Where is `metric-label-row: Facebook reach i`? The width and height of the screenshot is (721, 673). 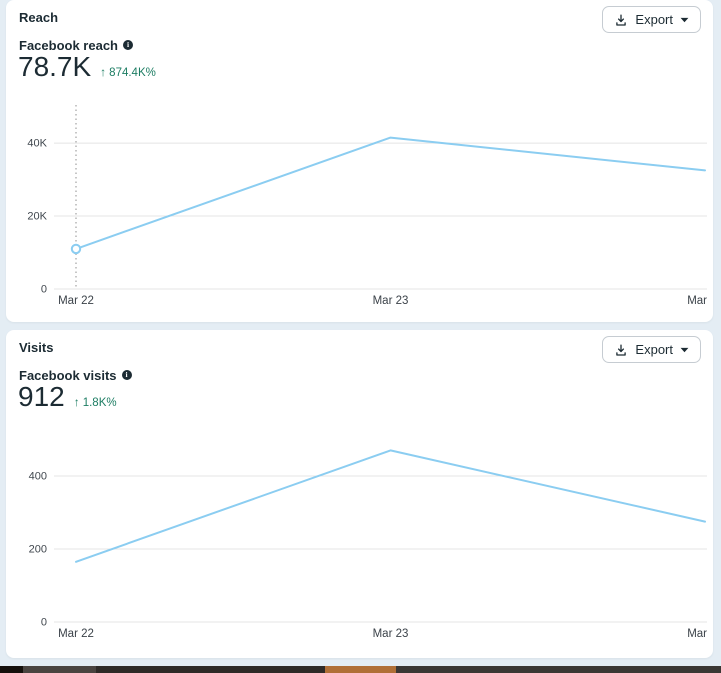 metric-label-row: Facebook reach i is located at coordinates (76, 45).